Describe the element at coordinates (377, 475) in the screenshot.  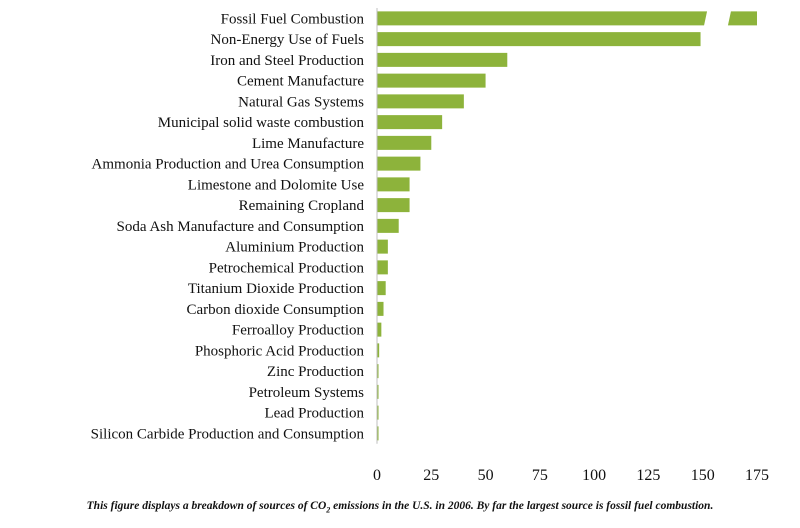
I see `x-tick-label-0: 0` at that location.